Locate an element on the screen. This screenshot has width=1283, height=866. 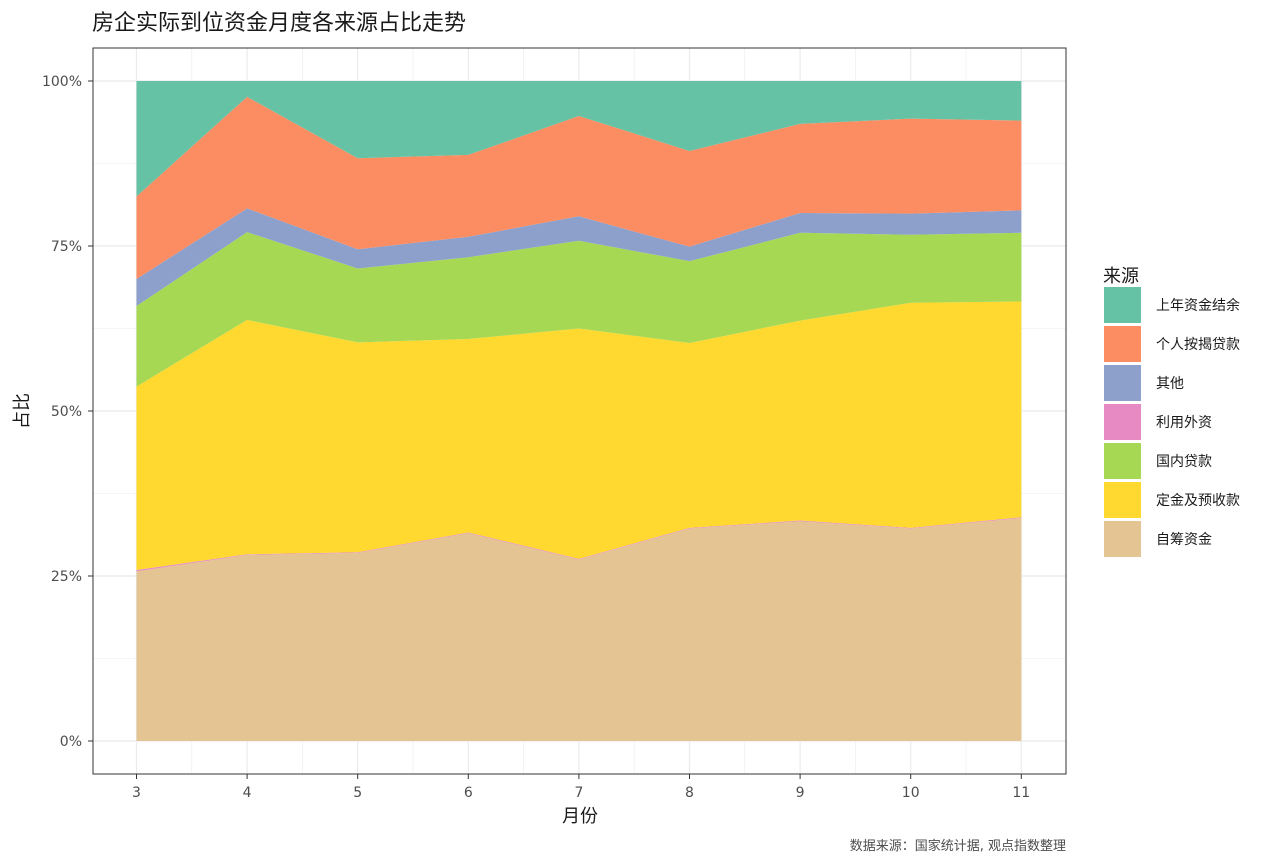
legend-label: 国内贷款 is located at coordinates (1184, 462).